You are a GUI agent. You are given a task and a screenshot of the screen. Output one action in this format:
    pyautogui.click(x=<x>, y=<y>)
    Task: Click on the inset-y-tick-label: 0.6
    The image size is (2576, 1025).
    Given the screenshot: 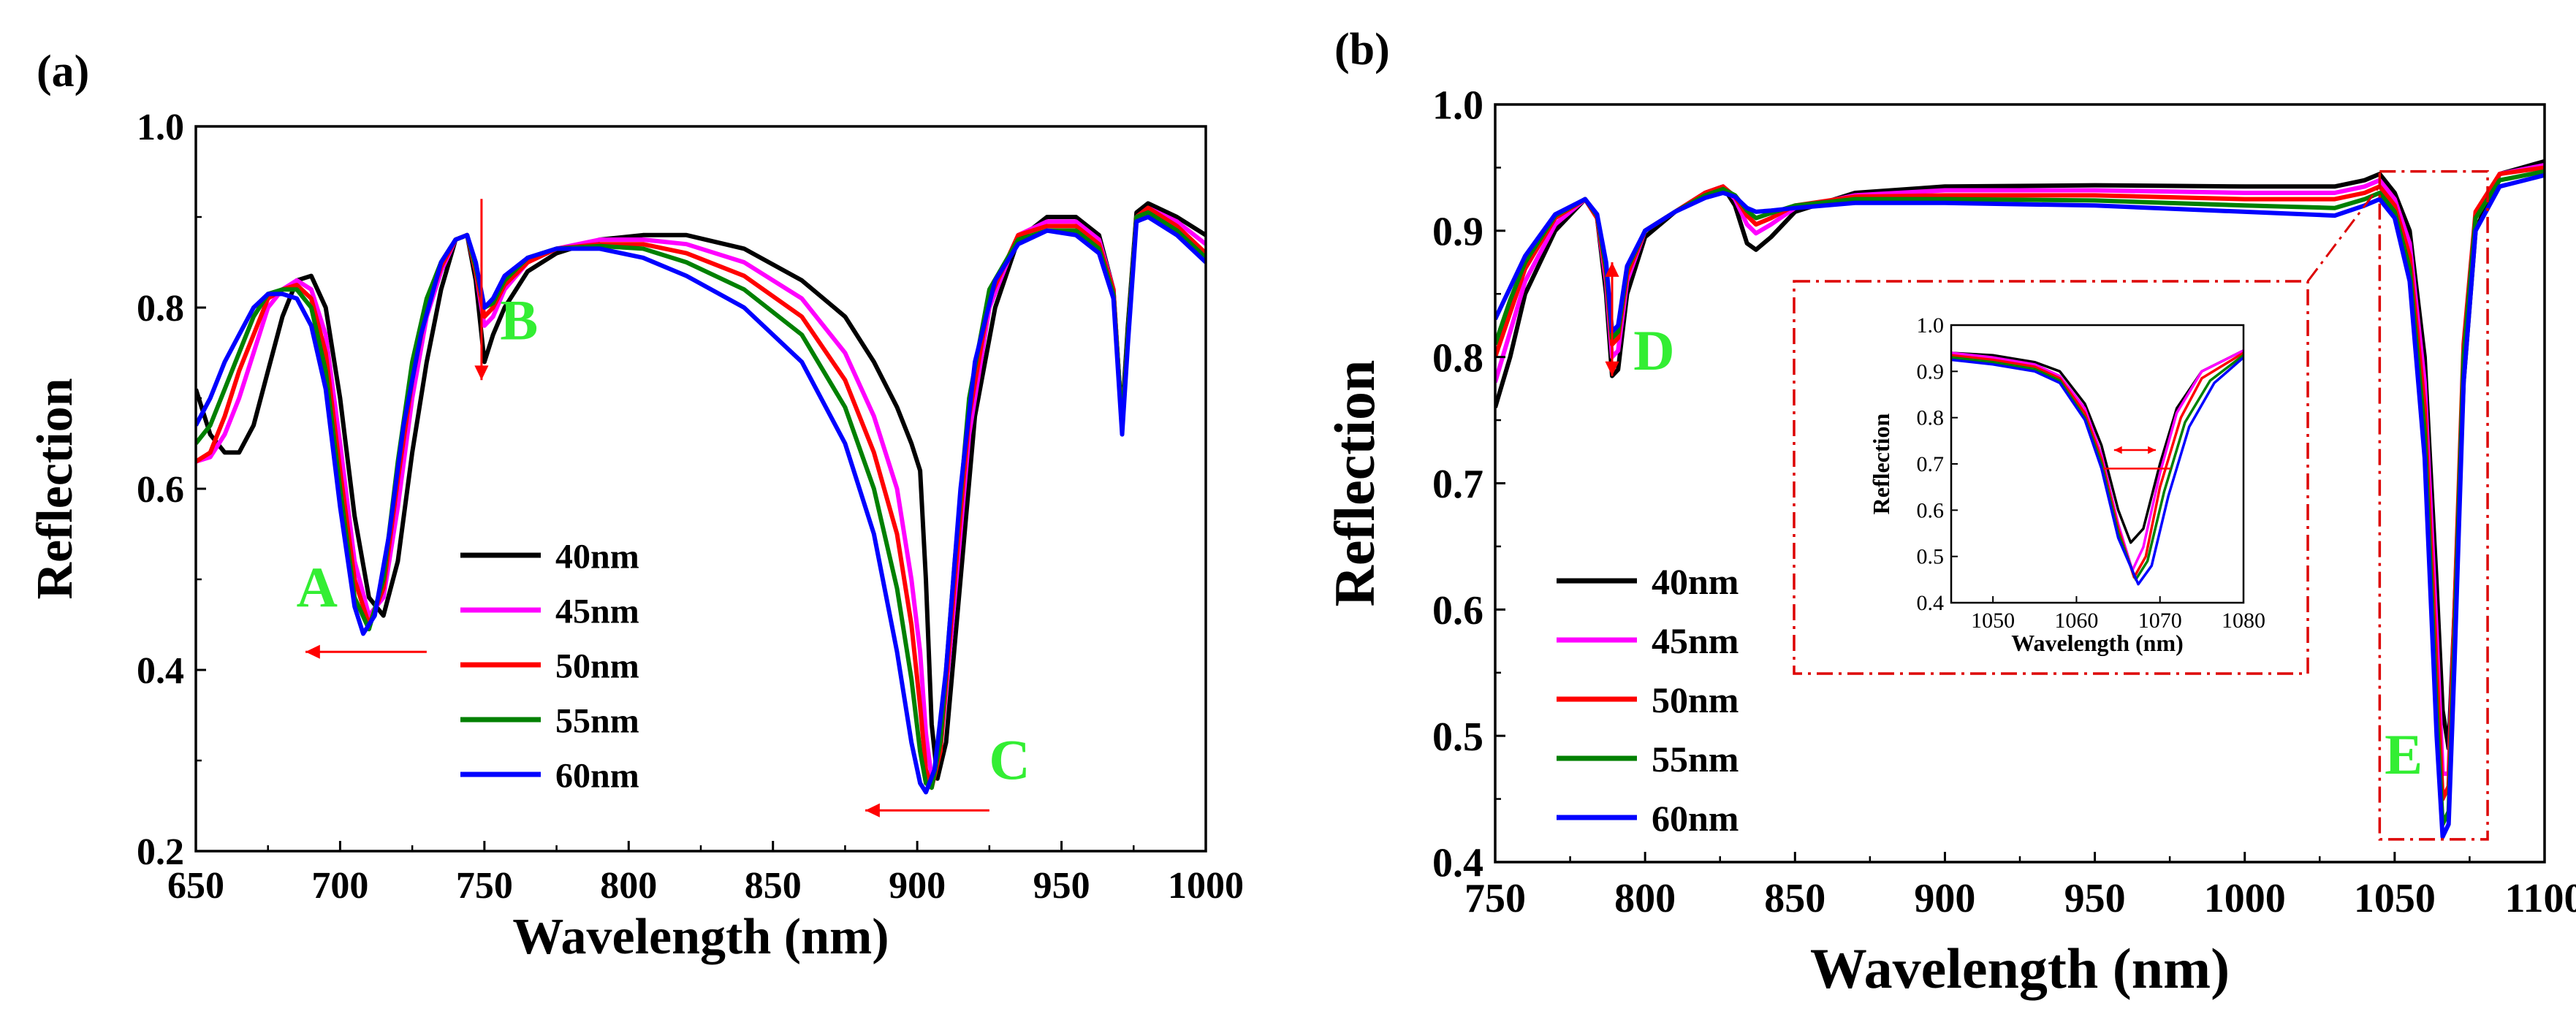 What is the action you would take?
    pyautogui.click(x=1931, y=510)
    